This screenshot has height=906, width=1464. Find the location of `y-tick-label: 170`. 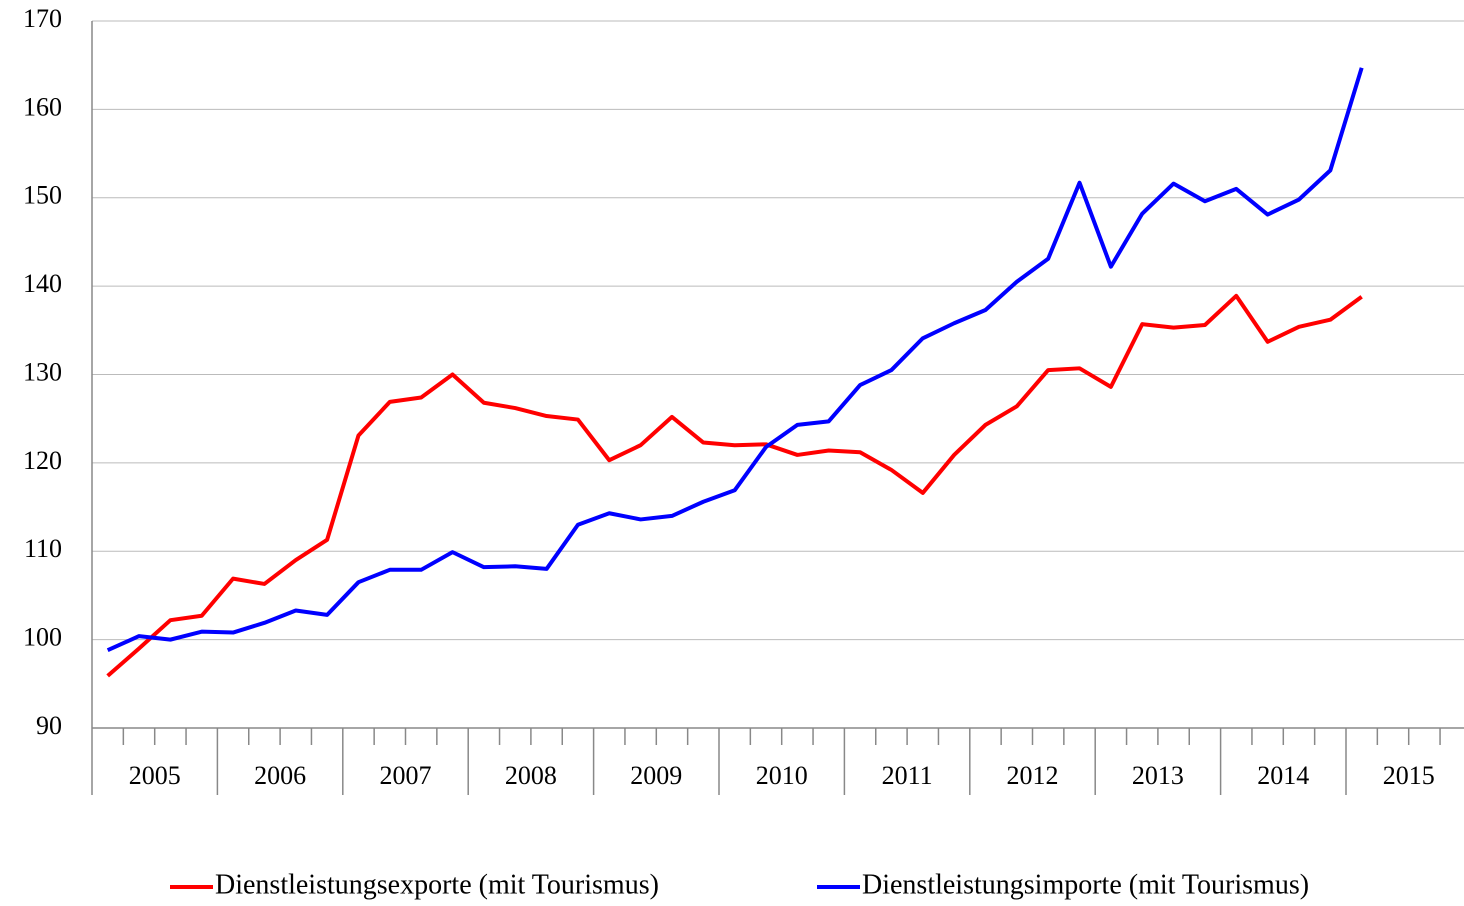

y-tick-label: 170 is located at coordinates (42, 18).